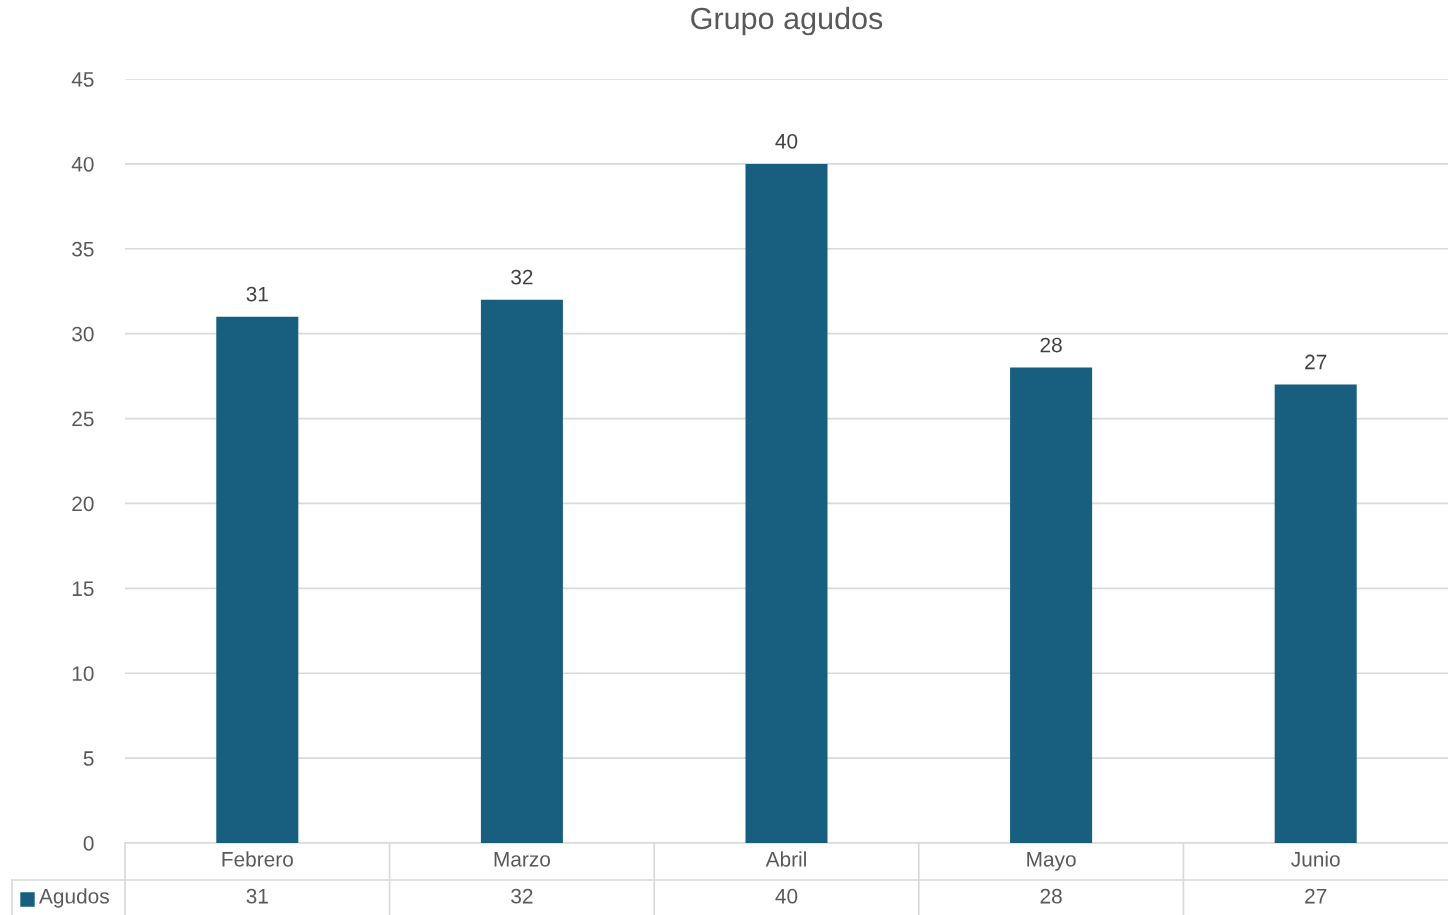  I want to click on y-tick-label: 10, so click(83, 673).